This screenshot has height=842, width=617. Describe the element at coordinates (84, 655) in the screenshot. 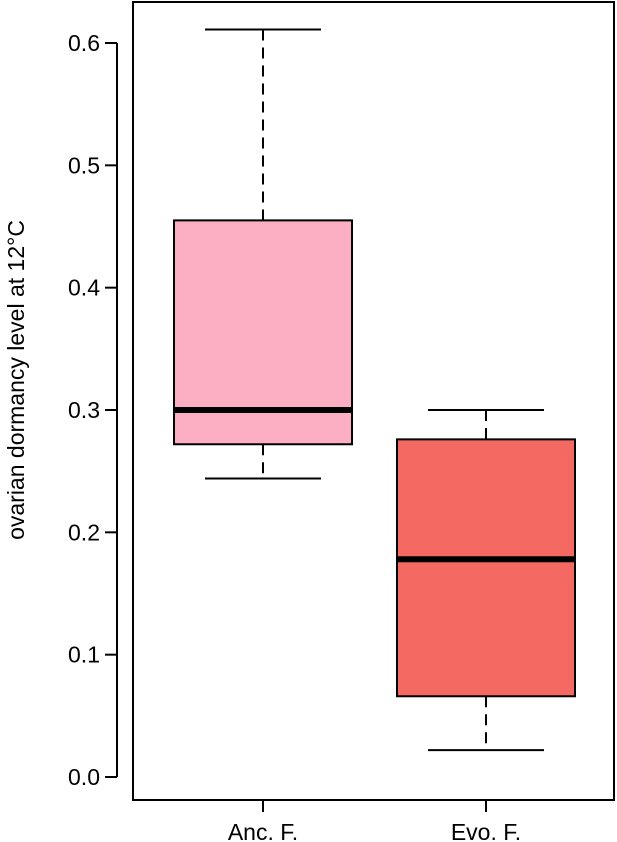

I see `y-tick-label: 0.1` at that location.